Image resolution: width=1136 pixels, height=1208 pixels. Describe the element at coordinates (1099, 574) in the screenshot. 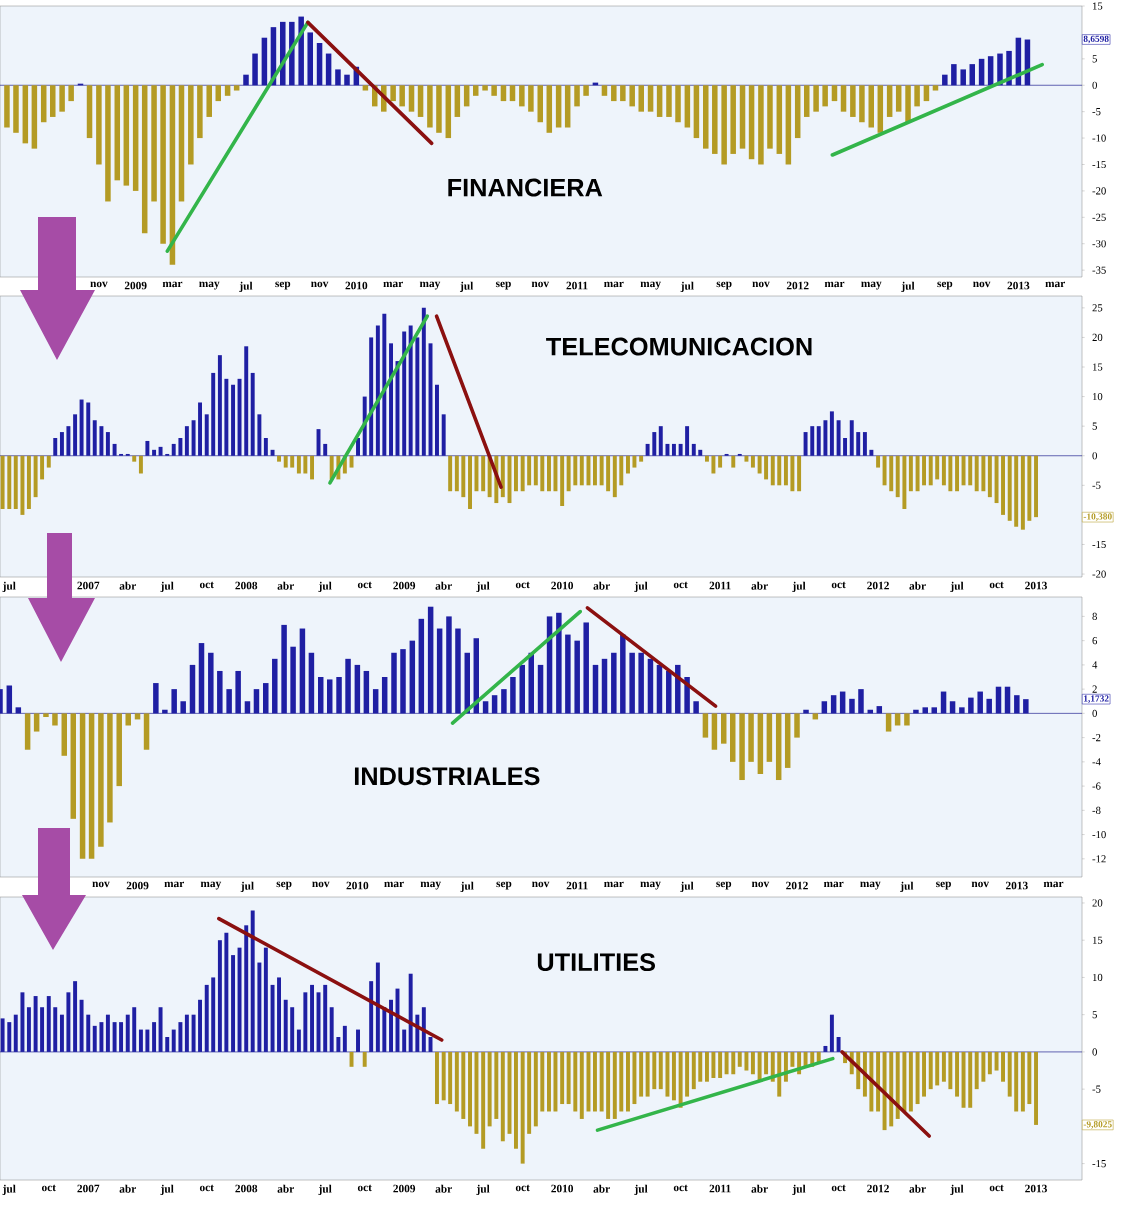

I see `y-tick-label: -20` at that location.